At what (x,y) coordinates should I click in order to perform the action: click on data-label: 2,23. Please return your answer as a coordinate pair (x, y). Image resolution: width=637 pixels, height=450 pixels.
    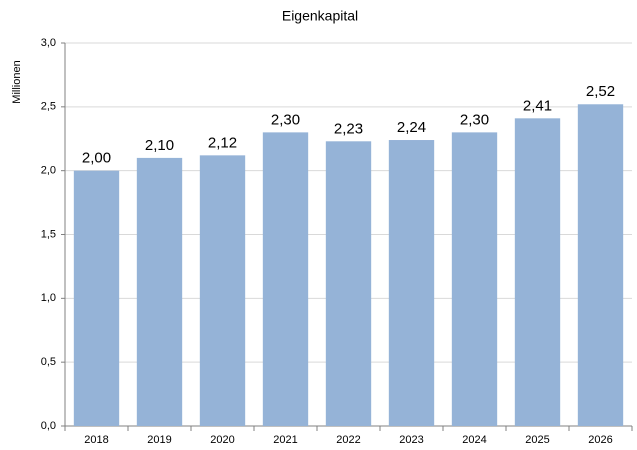
    Looking at the image, I should click on (348, 128).